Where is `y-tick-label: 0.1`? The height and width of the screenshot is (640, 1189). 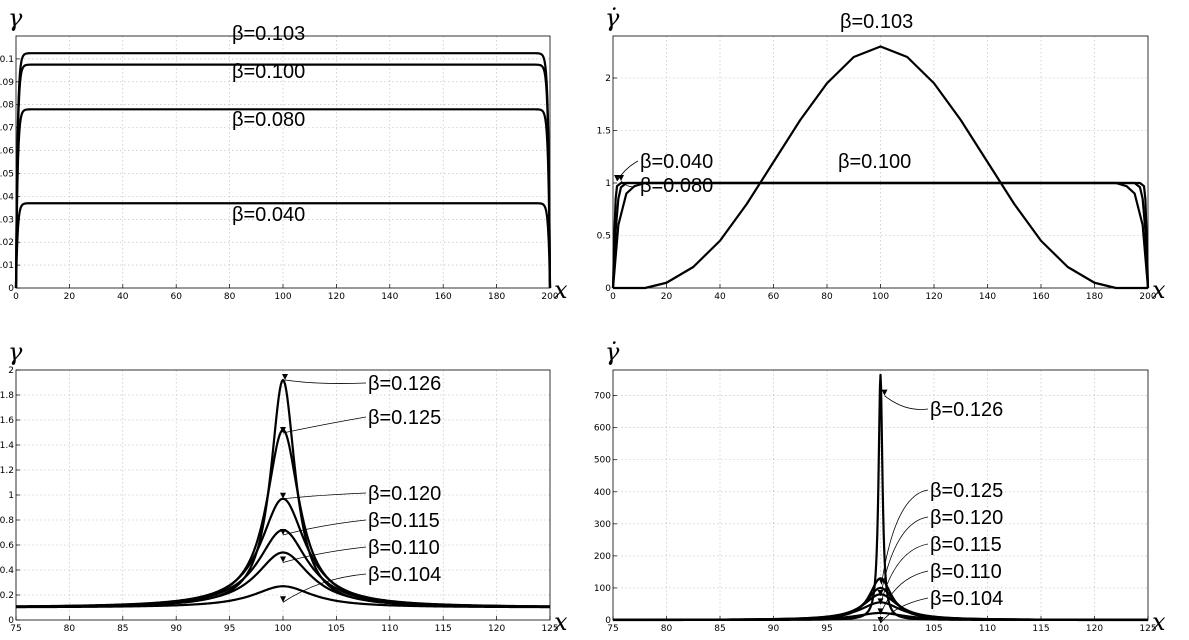
y-tick-label: 0.1 is located at coordinates (7, 60).